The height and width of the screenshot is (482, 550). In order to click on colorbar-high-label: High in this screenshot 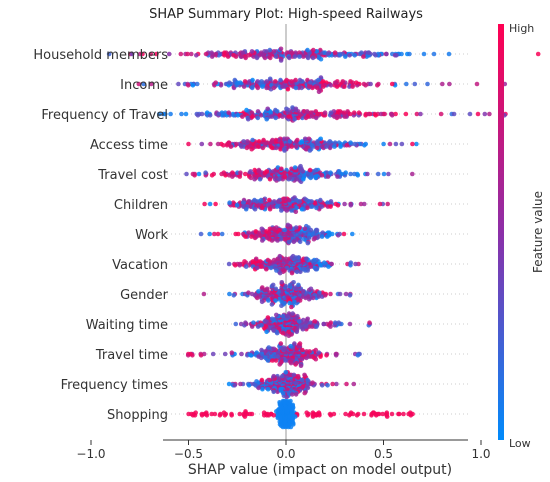, I will do `click(521, 28)`.